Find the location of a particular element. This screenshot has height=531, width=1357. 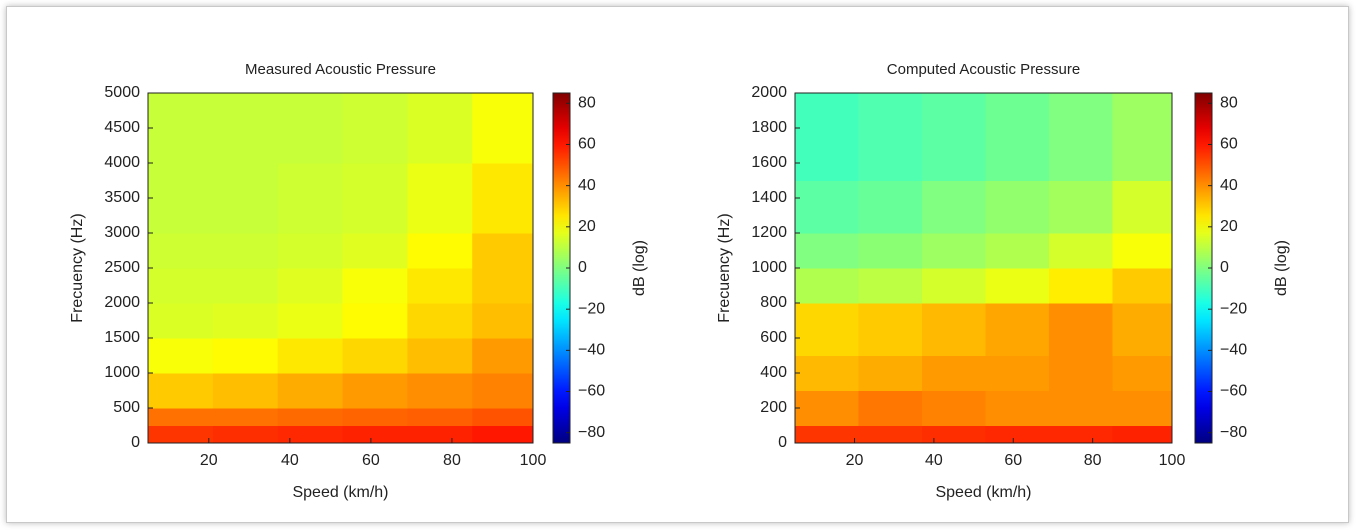

colorbar-tick-label: 80 is located at coordinates (1229, 103).